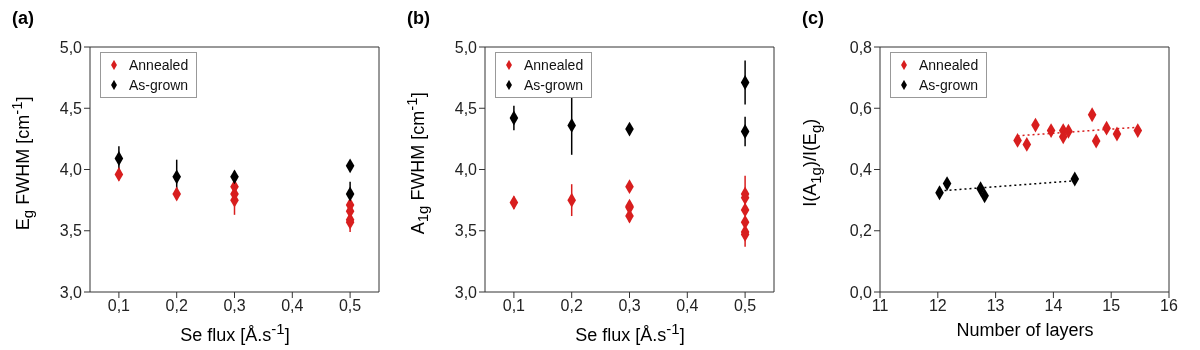 This screenshot has height=350, width=1200. I want to click on chart-title: (b), so click(418, 18).